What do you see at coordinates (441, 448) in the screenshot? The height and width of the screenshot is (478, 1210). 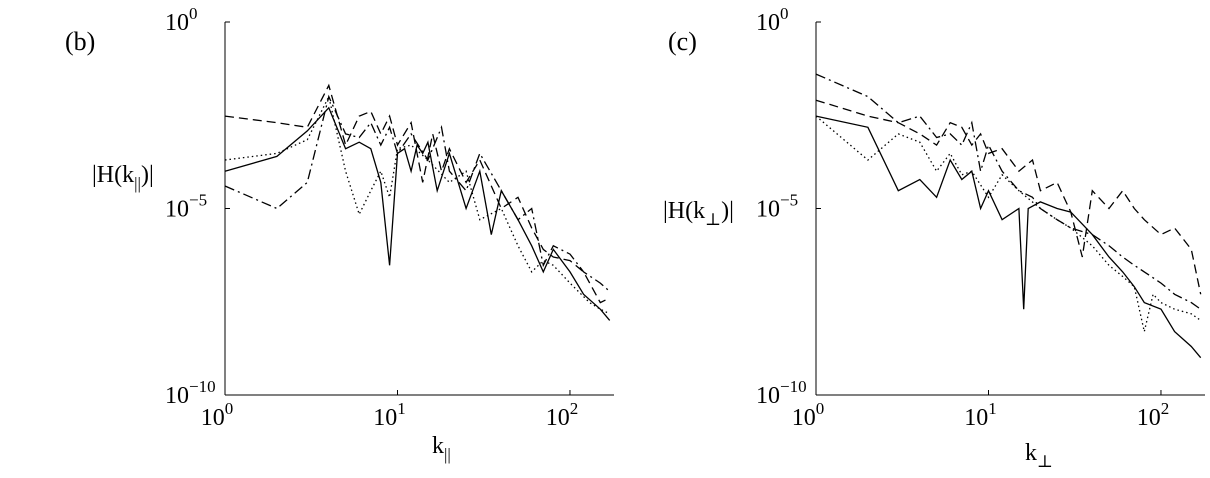 I see `x-axis-label: k||` at bounding box center [441, 448].